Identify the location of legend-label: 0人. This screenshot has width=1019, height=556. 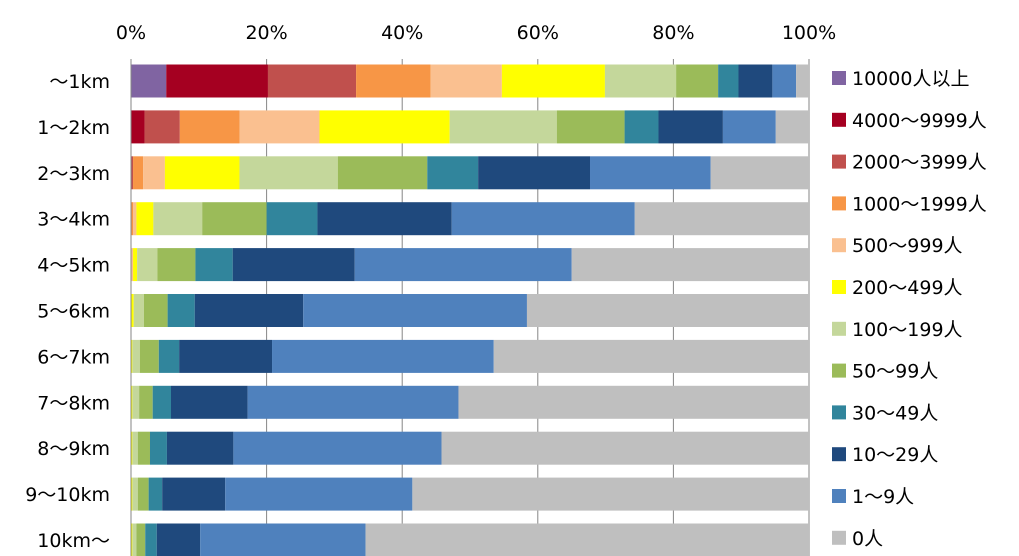
(867, 539).